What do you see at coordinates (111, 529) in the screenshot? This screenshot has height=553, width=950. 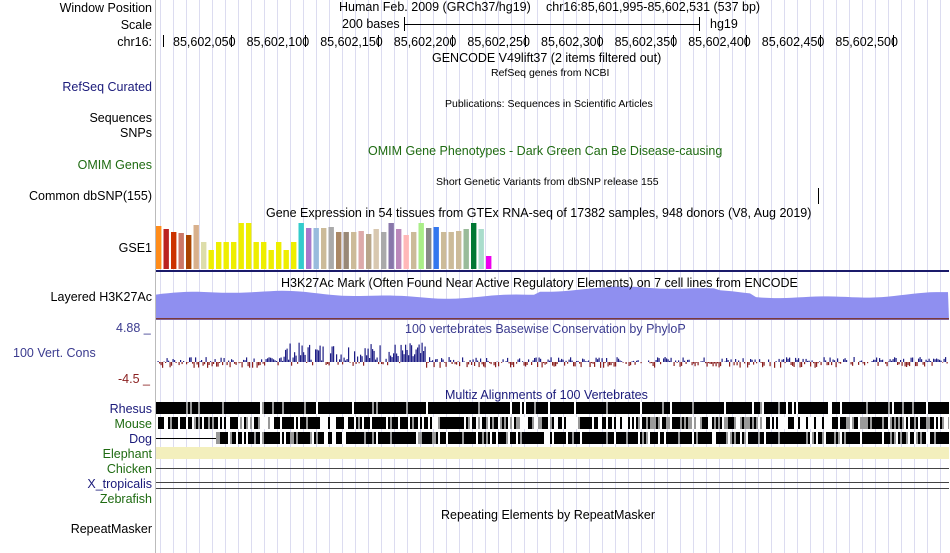 I see `repeatmasker-track-label: RepeatMasker` at bounding box center [111, 529].